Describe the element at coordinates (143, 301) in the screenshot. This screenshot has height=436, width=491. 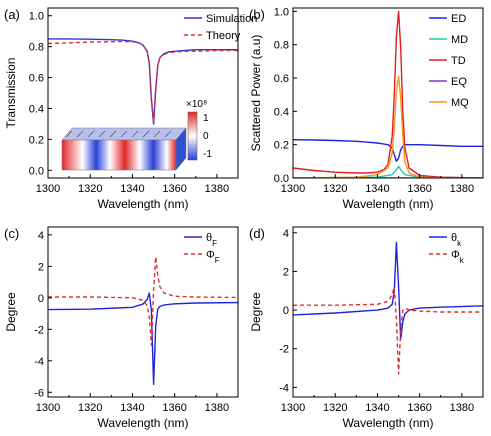
I see `series-line-ΦF` at that location.